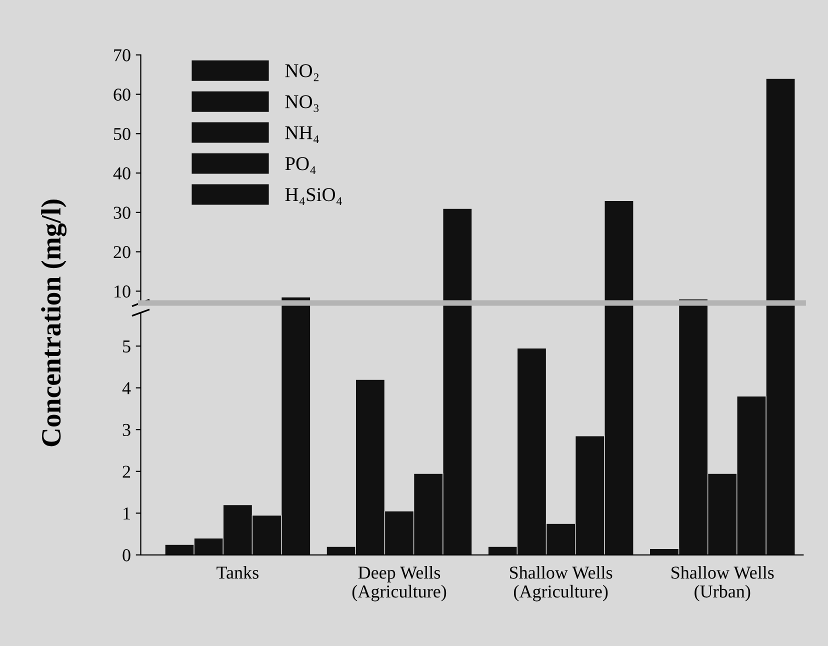  Describe the element at coordinates (126, 430) in the screenshot. I see `y-tick-label: 3` at that location.